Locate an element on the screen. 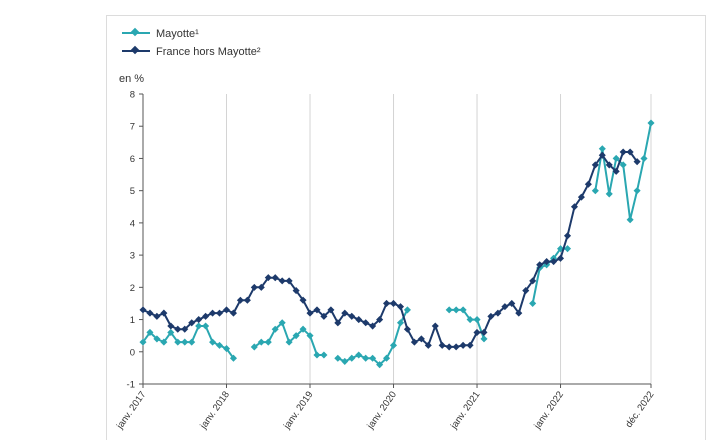 This screenshot has width=712, height=440. x-tick-label: janv. 2019 is located at coordinates (298, 410).